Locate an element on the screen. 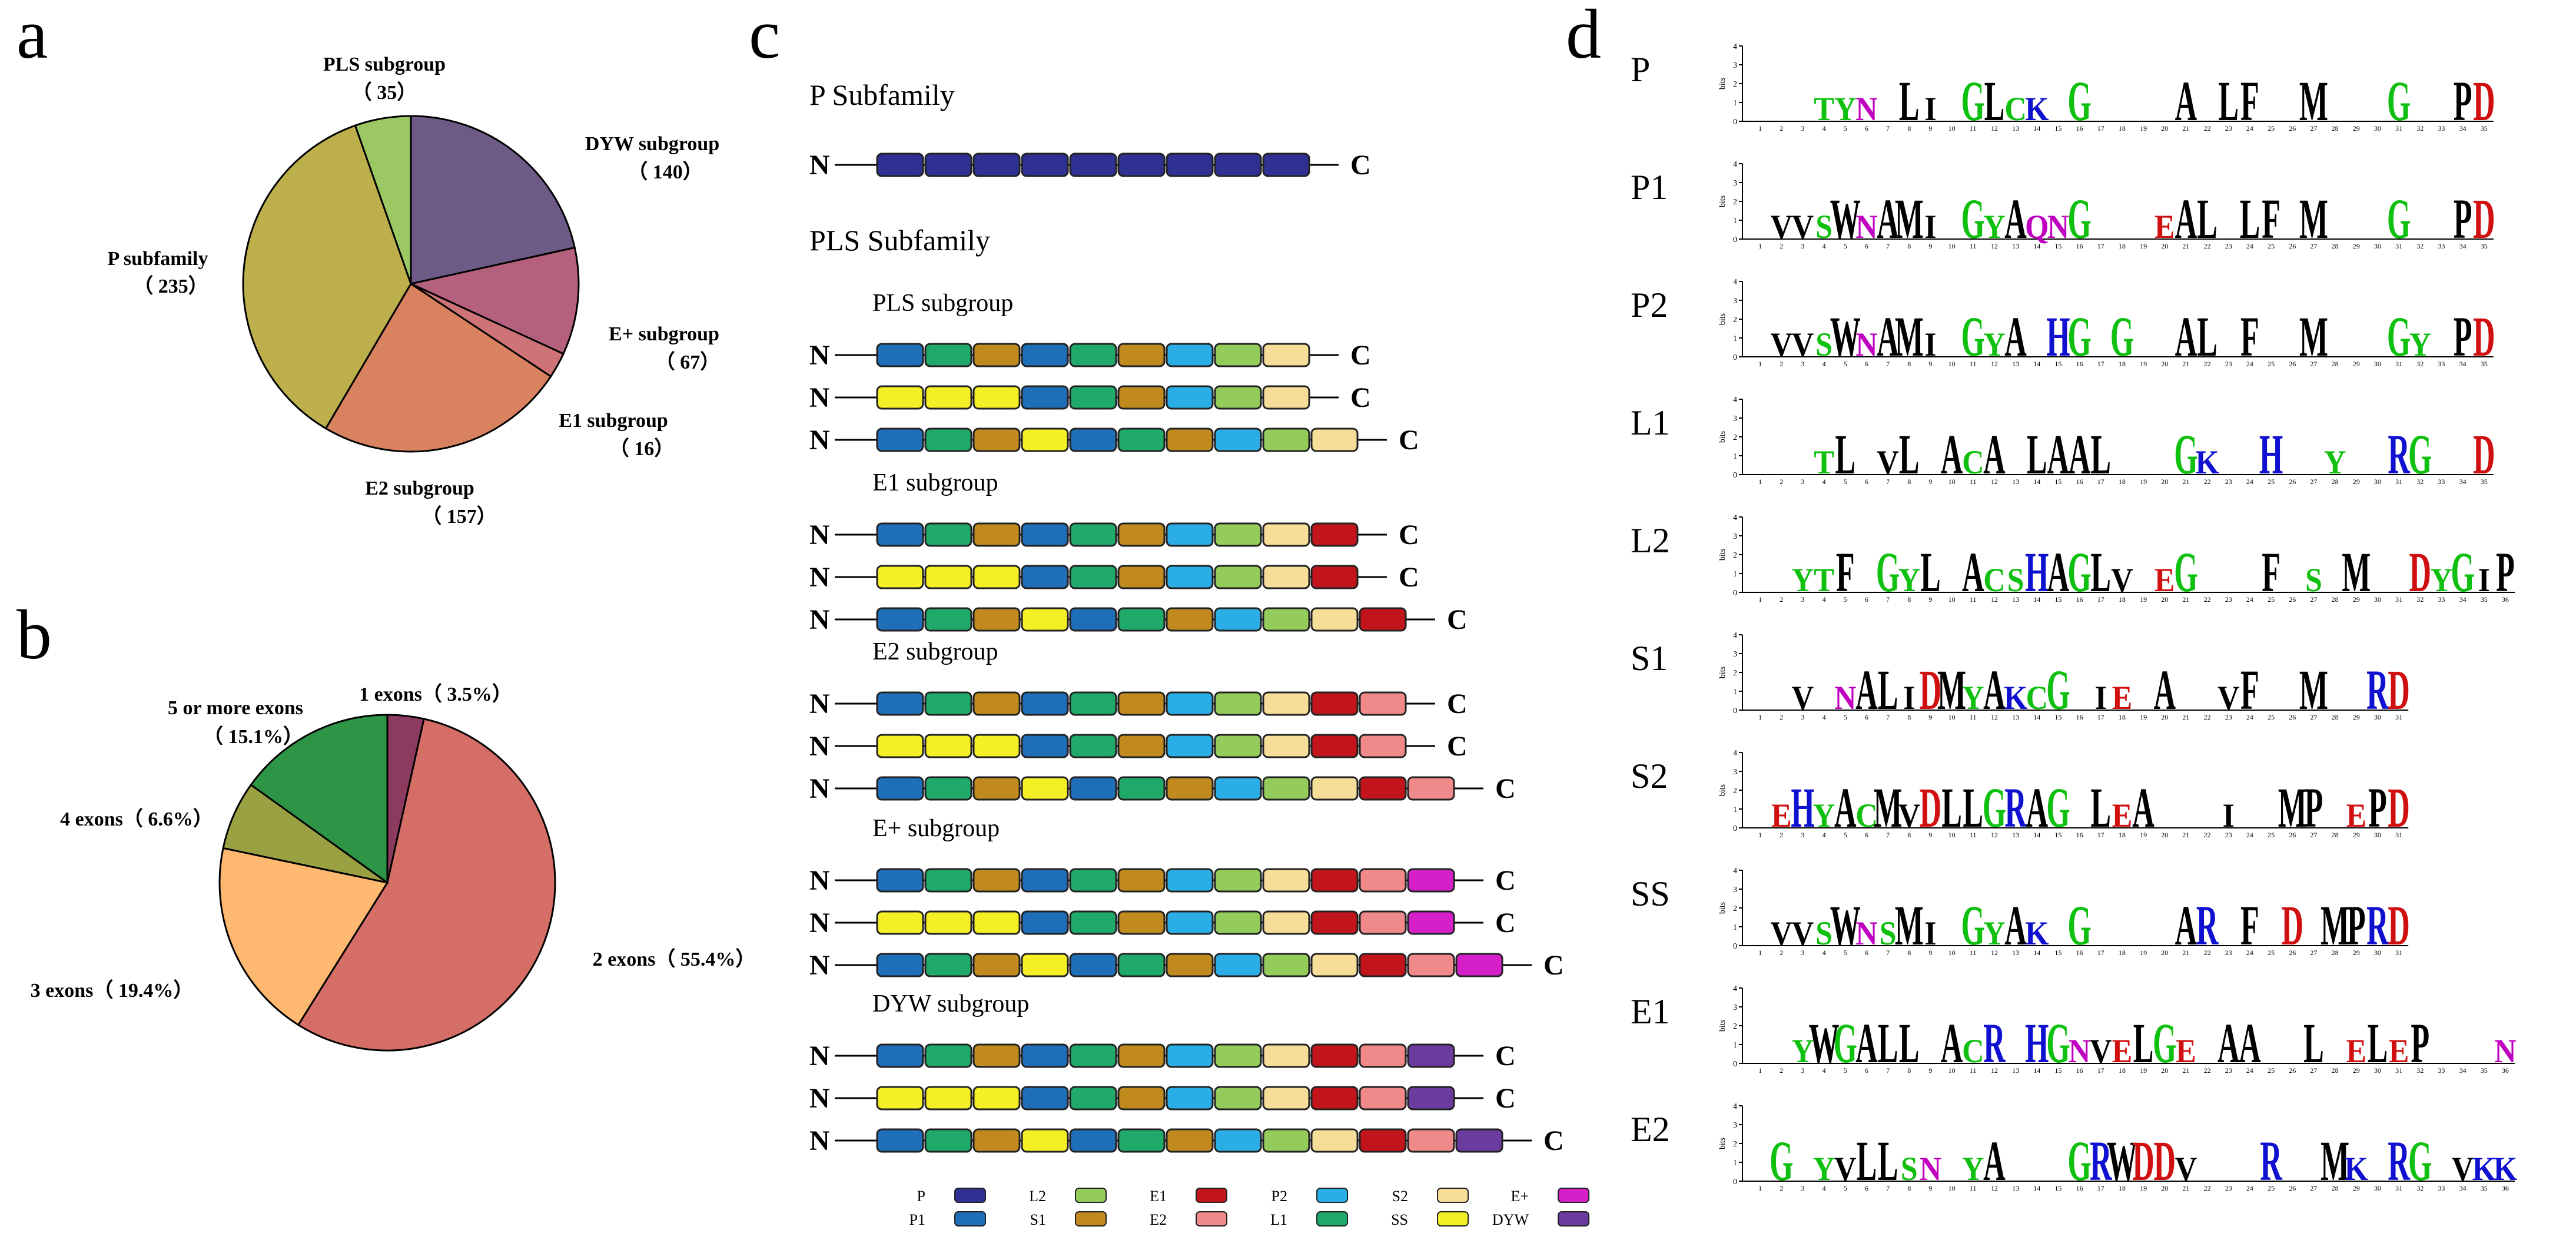 This screenshot has height=1253, width=2576. group-title: E+ subgroup is located at coordinates (936, 828).